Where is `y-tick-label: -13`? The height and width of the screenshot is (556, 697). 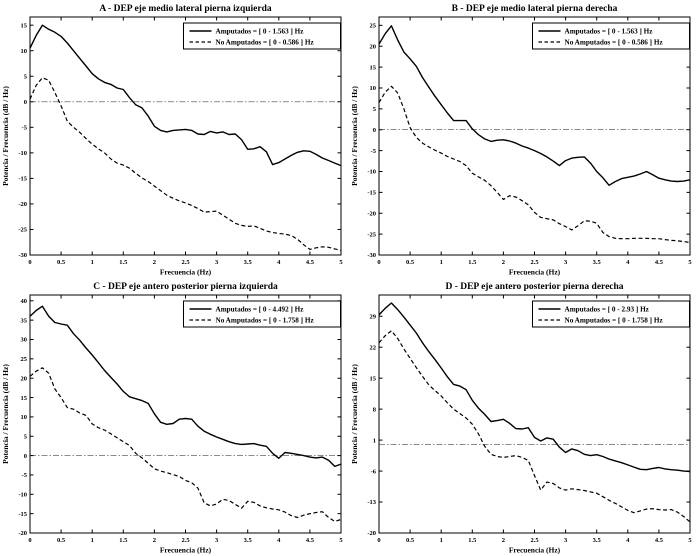 y-tick-label: -13 is located at coordinates (371, 502).